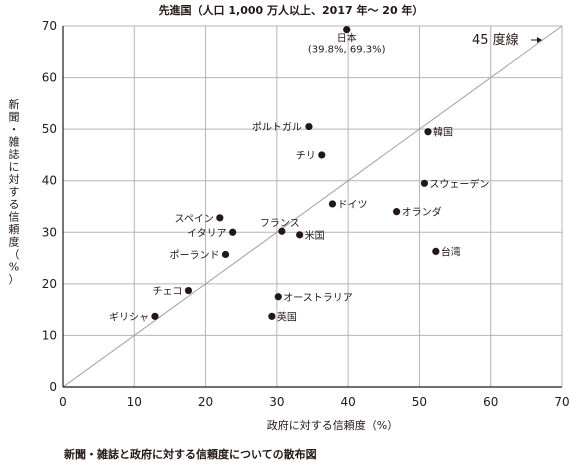  I want to click on y-tick-label: 70, so click(49, 26).